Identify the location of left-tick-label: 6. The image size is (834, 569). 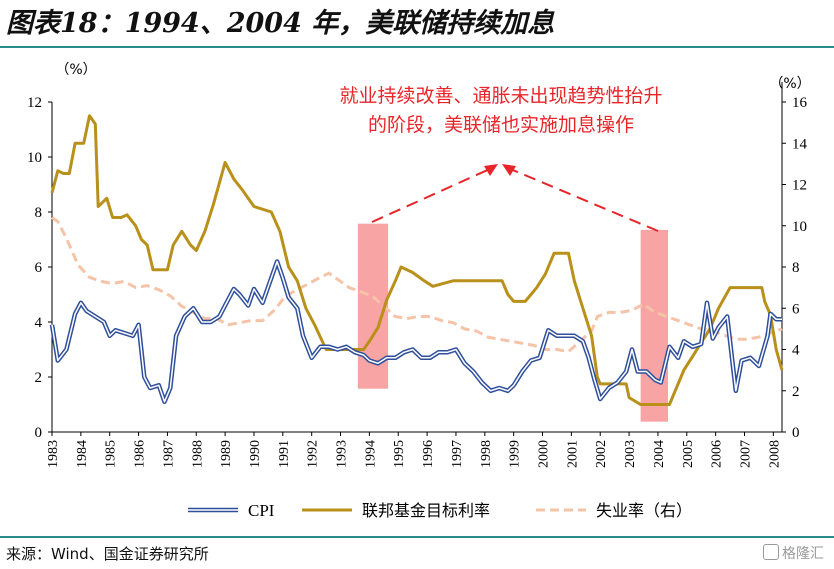
(39, 268).